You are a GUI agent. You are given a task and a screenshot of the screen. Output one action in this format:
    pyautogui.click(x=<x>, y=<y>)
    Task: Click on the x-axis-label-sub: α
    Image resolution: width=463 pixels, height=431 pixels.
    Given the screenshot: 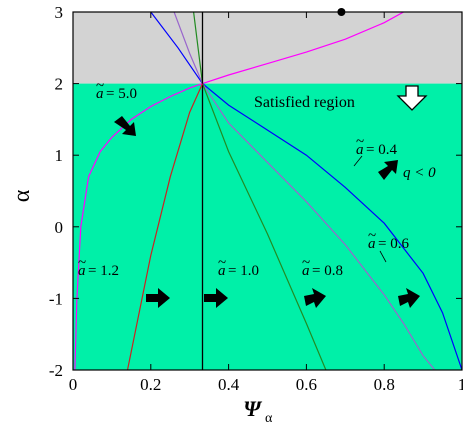 What is the action you would take?
    pyautogui.click(x=269, y=418)
    